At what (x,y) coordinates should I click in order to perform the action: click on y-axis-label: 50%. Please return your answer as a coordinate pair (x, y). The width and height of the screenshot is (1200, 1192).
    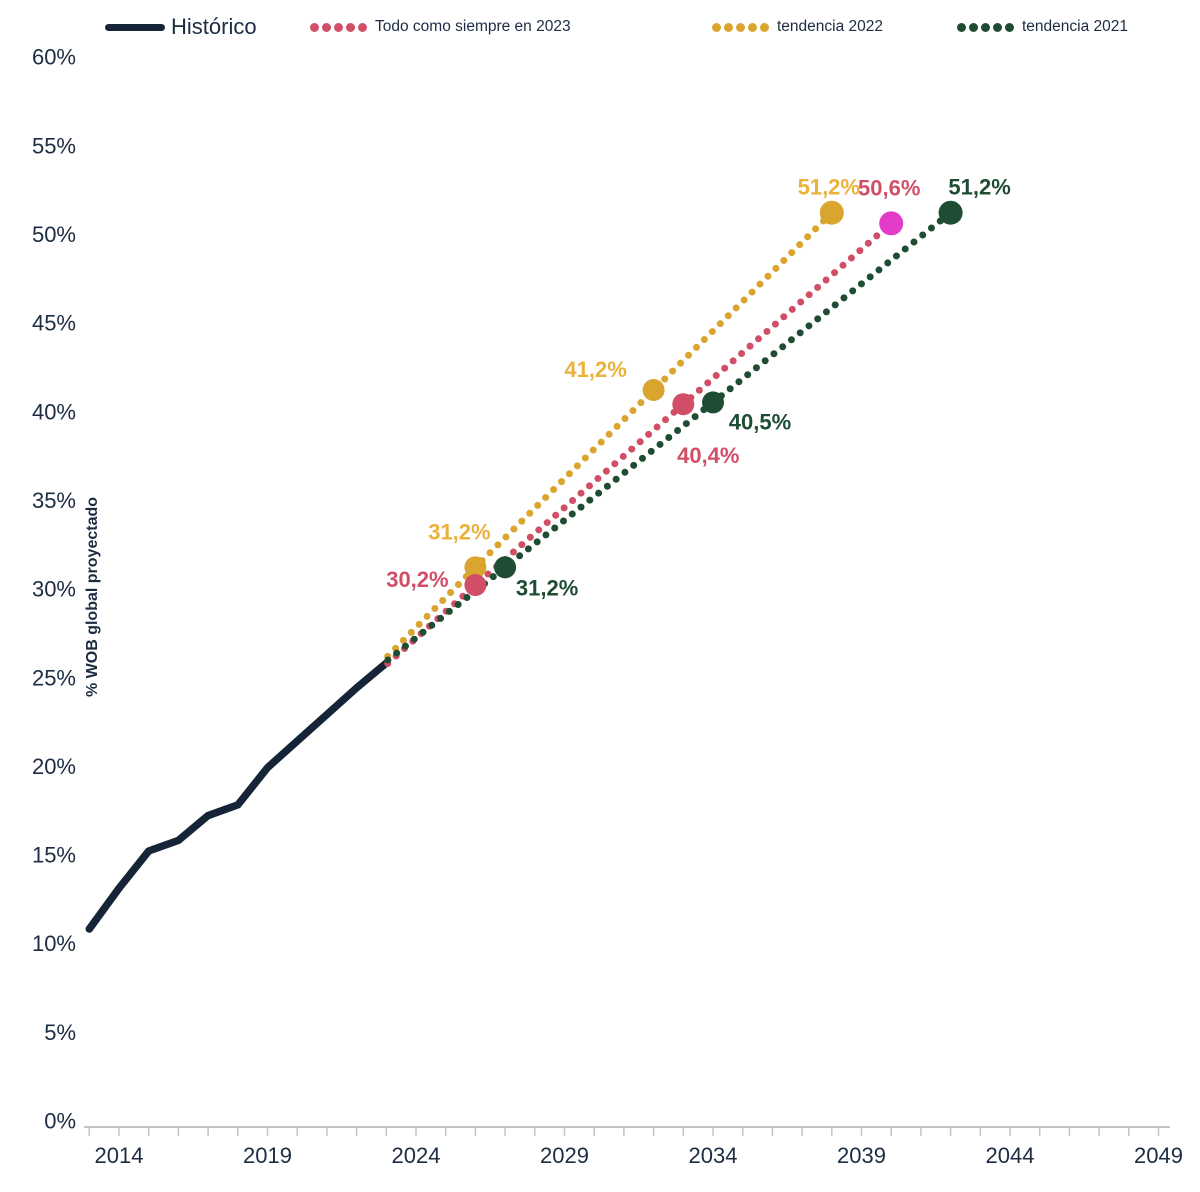
    Looking at the image, I should click on (54, 234).